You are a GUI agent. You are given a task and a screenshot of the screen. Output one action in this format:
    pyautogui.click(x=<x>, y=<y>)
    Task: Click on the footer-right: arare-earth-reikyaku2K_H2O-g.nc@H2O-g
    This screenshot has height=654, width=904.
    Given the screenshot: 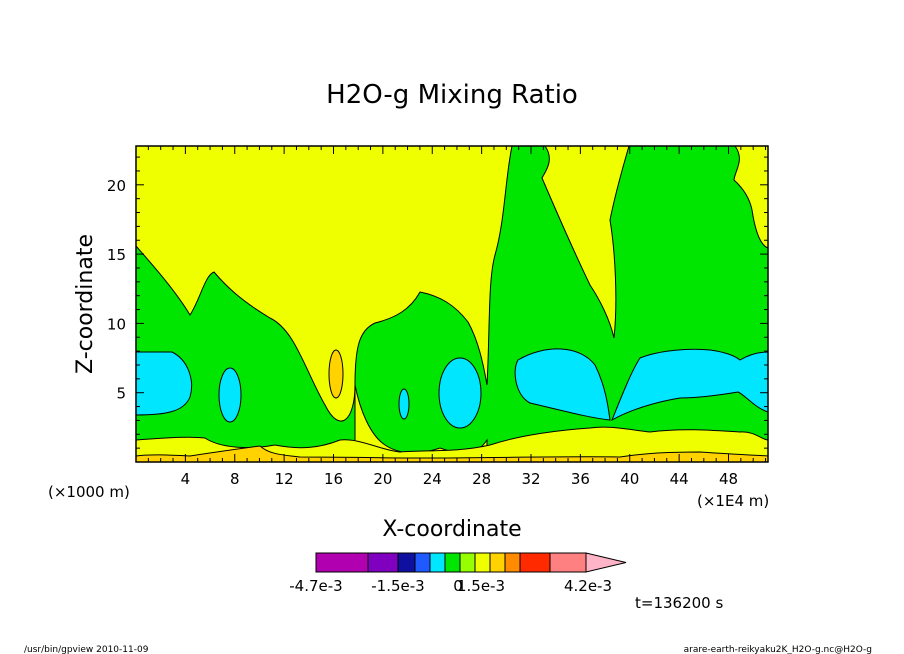 What is the action you would take?
    pyautogui.click(x=778, y=649)
    